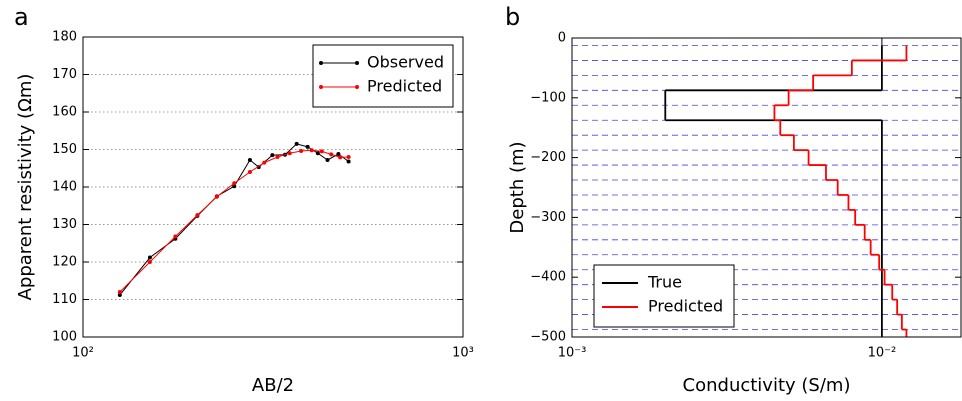  I want to click on x-axis-label: Conductivity (S/m), so click(767, 385).